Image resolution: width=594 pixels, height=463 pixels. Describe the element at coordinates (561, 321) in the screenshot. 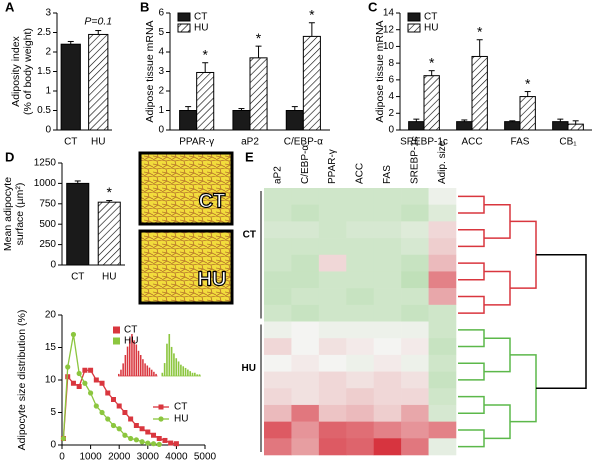

I see `dendrogram-root` at that location.